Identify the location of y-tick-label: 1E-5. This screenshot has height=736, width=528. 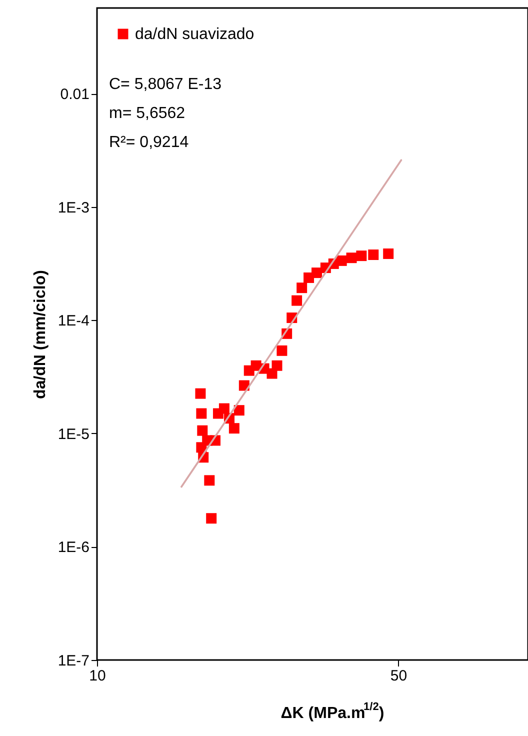
(74, 434).